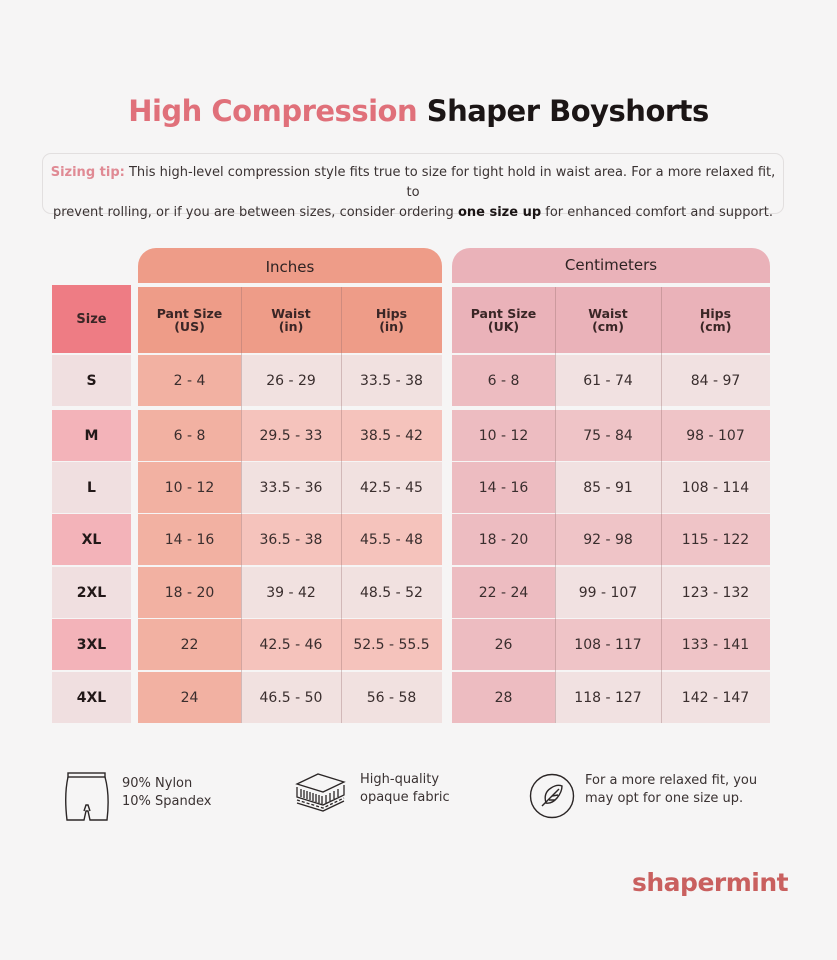 Image resolution: width=837 pixels, height=960 pixels. I want to click on page-title: High Compression Shaper Boyshorts, so click(418, 111).